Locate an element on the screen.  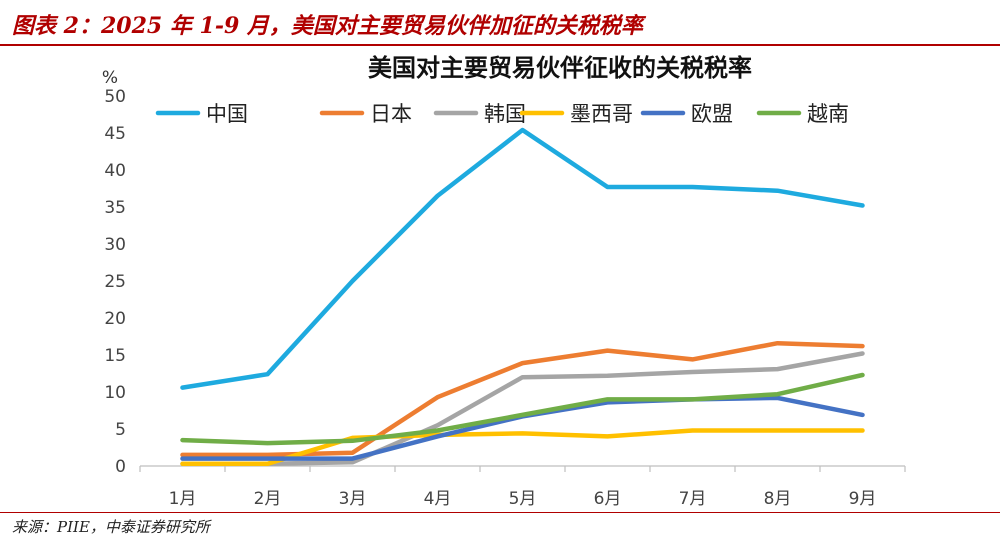
x-tick-label: 4月 is located at coordinates (438, 499).